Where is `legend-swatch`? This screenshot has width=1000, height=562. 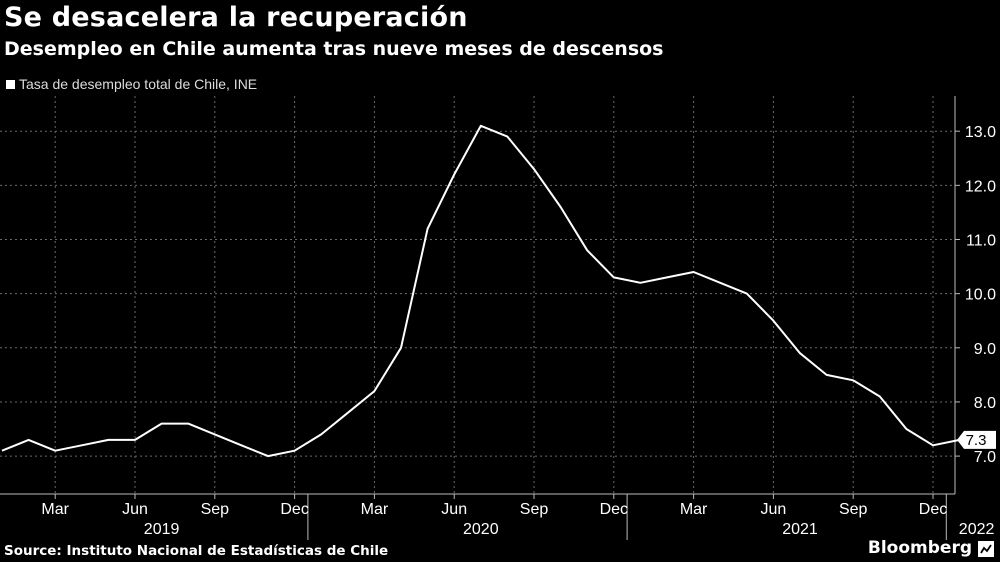
legend-swatch is located at coordinates (10, 84).